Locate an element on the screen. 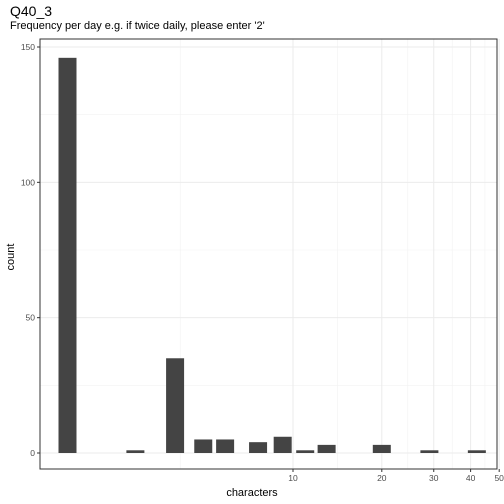 This screenshot has width=504, height=504. x-tick-label: 40 is located at coordinates (471, 478).